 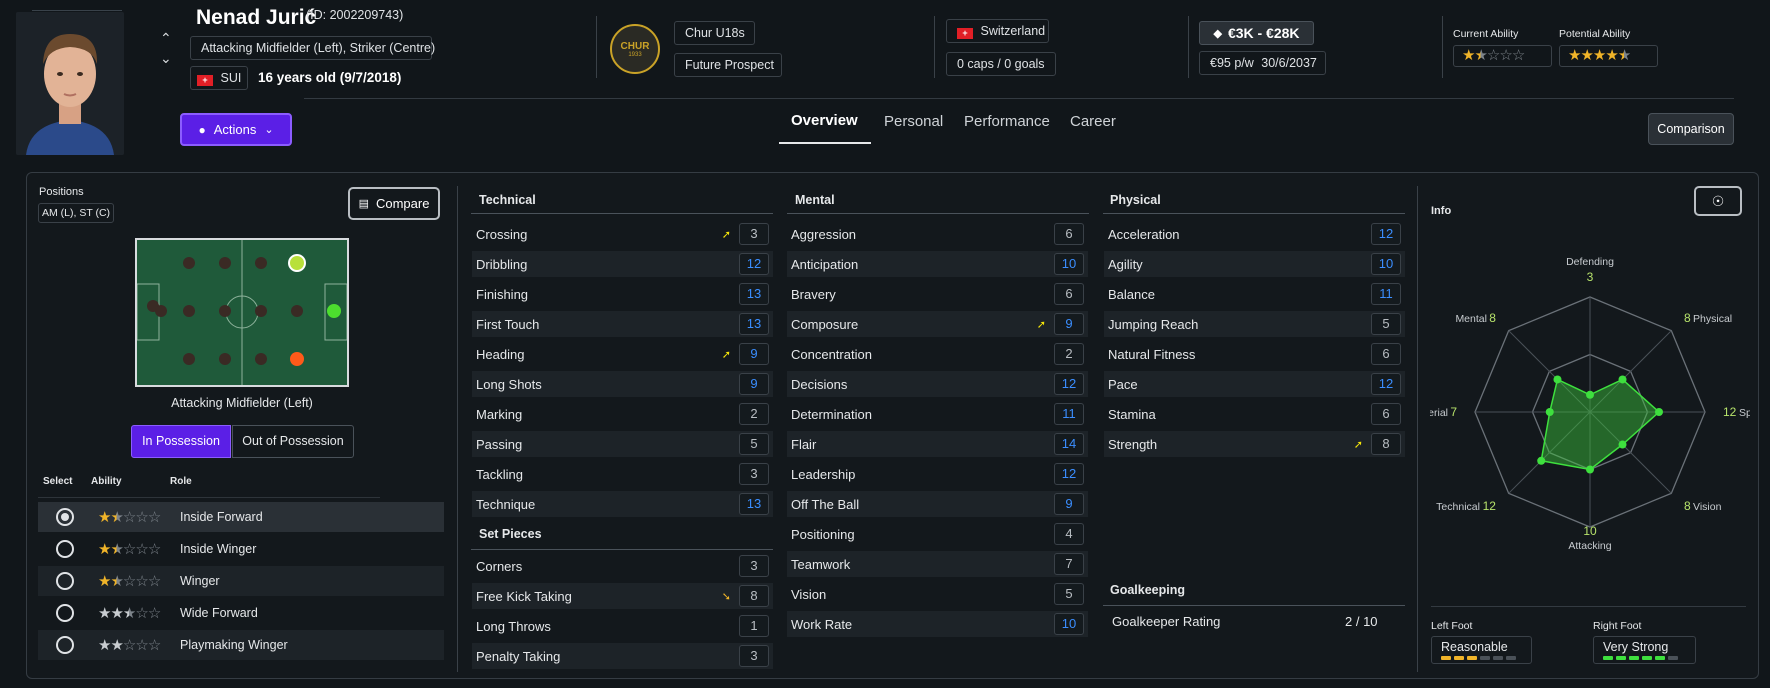 I want to click on attribute-row: Passing 5, so click(x=622, y=444).